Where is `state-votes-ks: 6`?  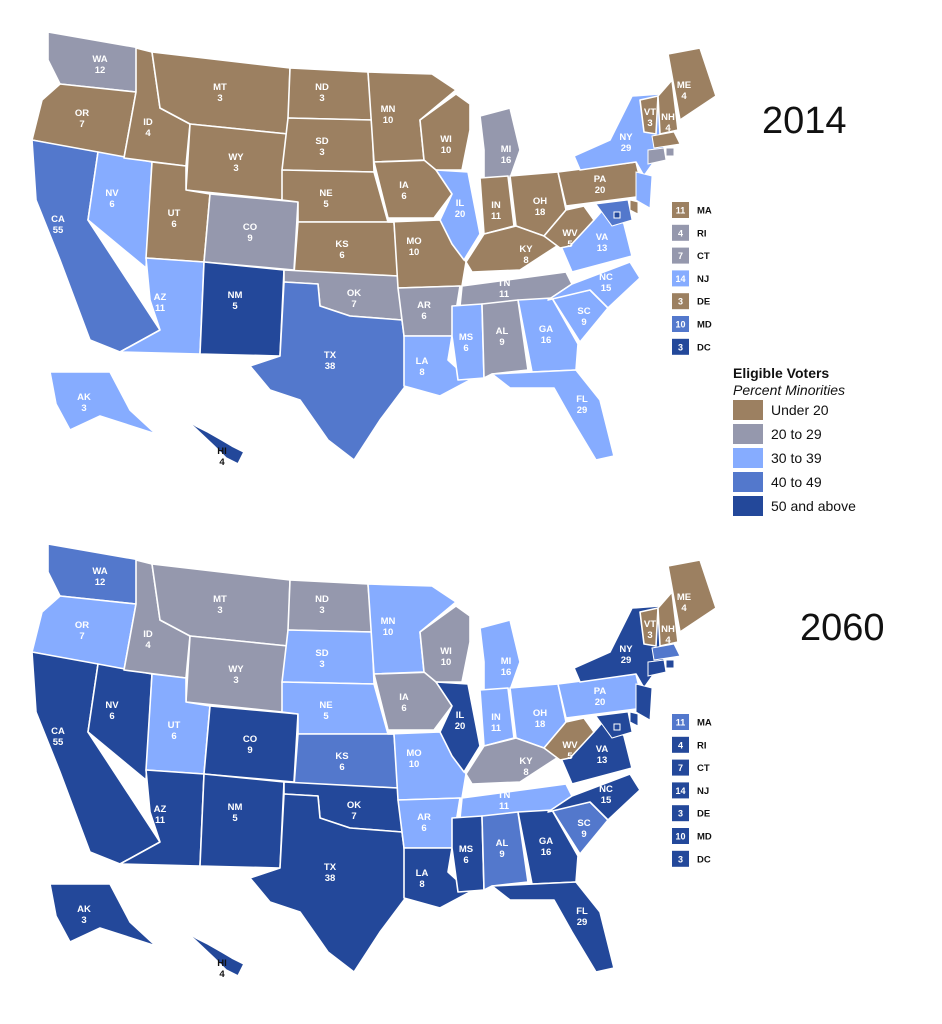
state-votes-ks: 6 is located at coordinates (341, 255).